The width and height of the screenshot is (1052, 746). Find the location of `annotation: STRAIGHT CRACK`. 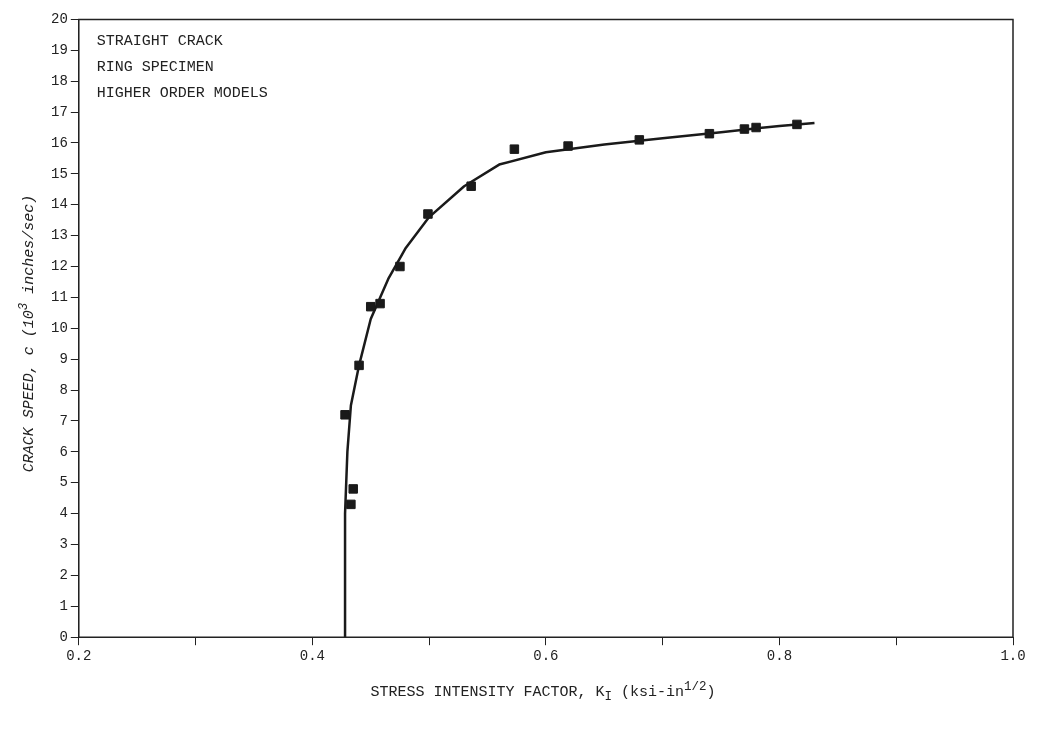

annotation: STRAIGHT CRACK is located at coordinates (159, 42).